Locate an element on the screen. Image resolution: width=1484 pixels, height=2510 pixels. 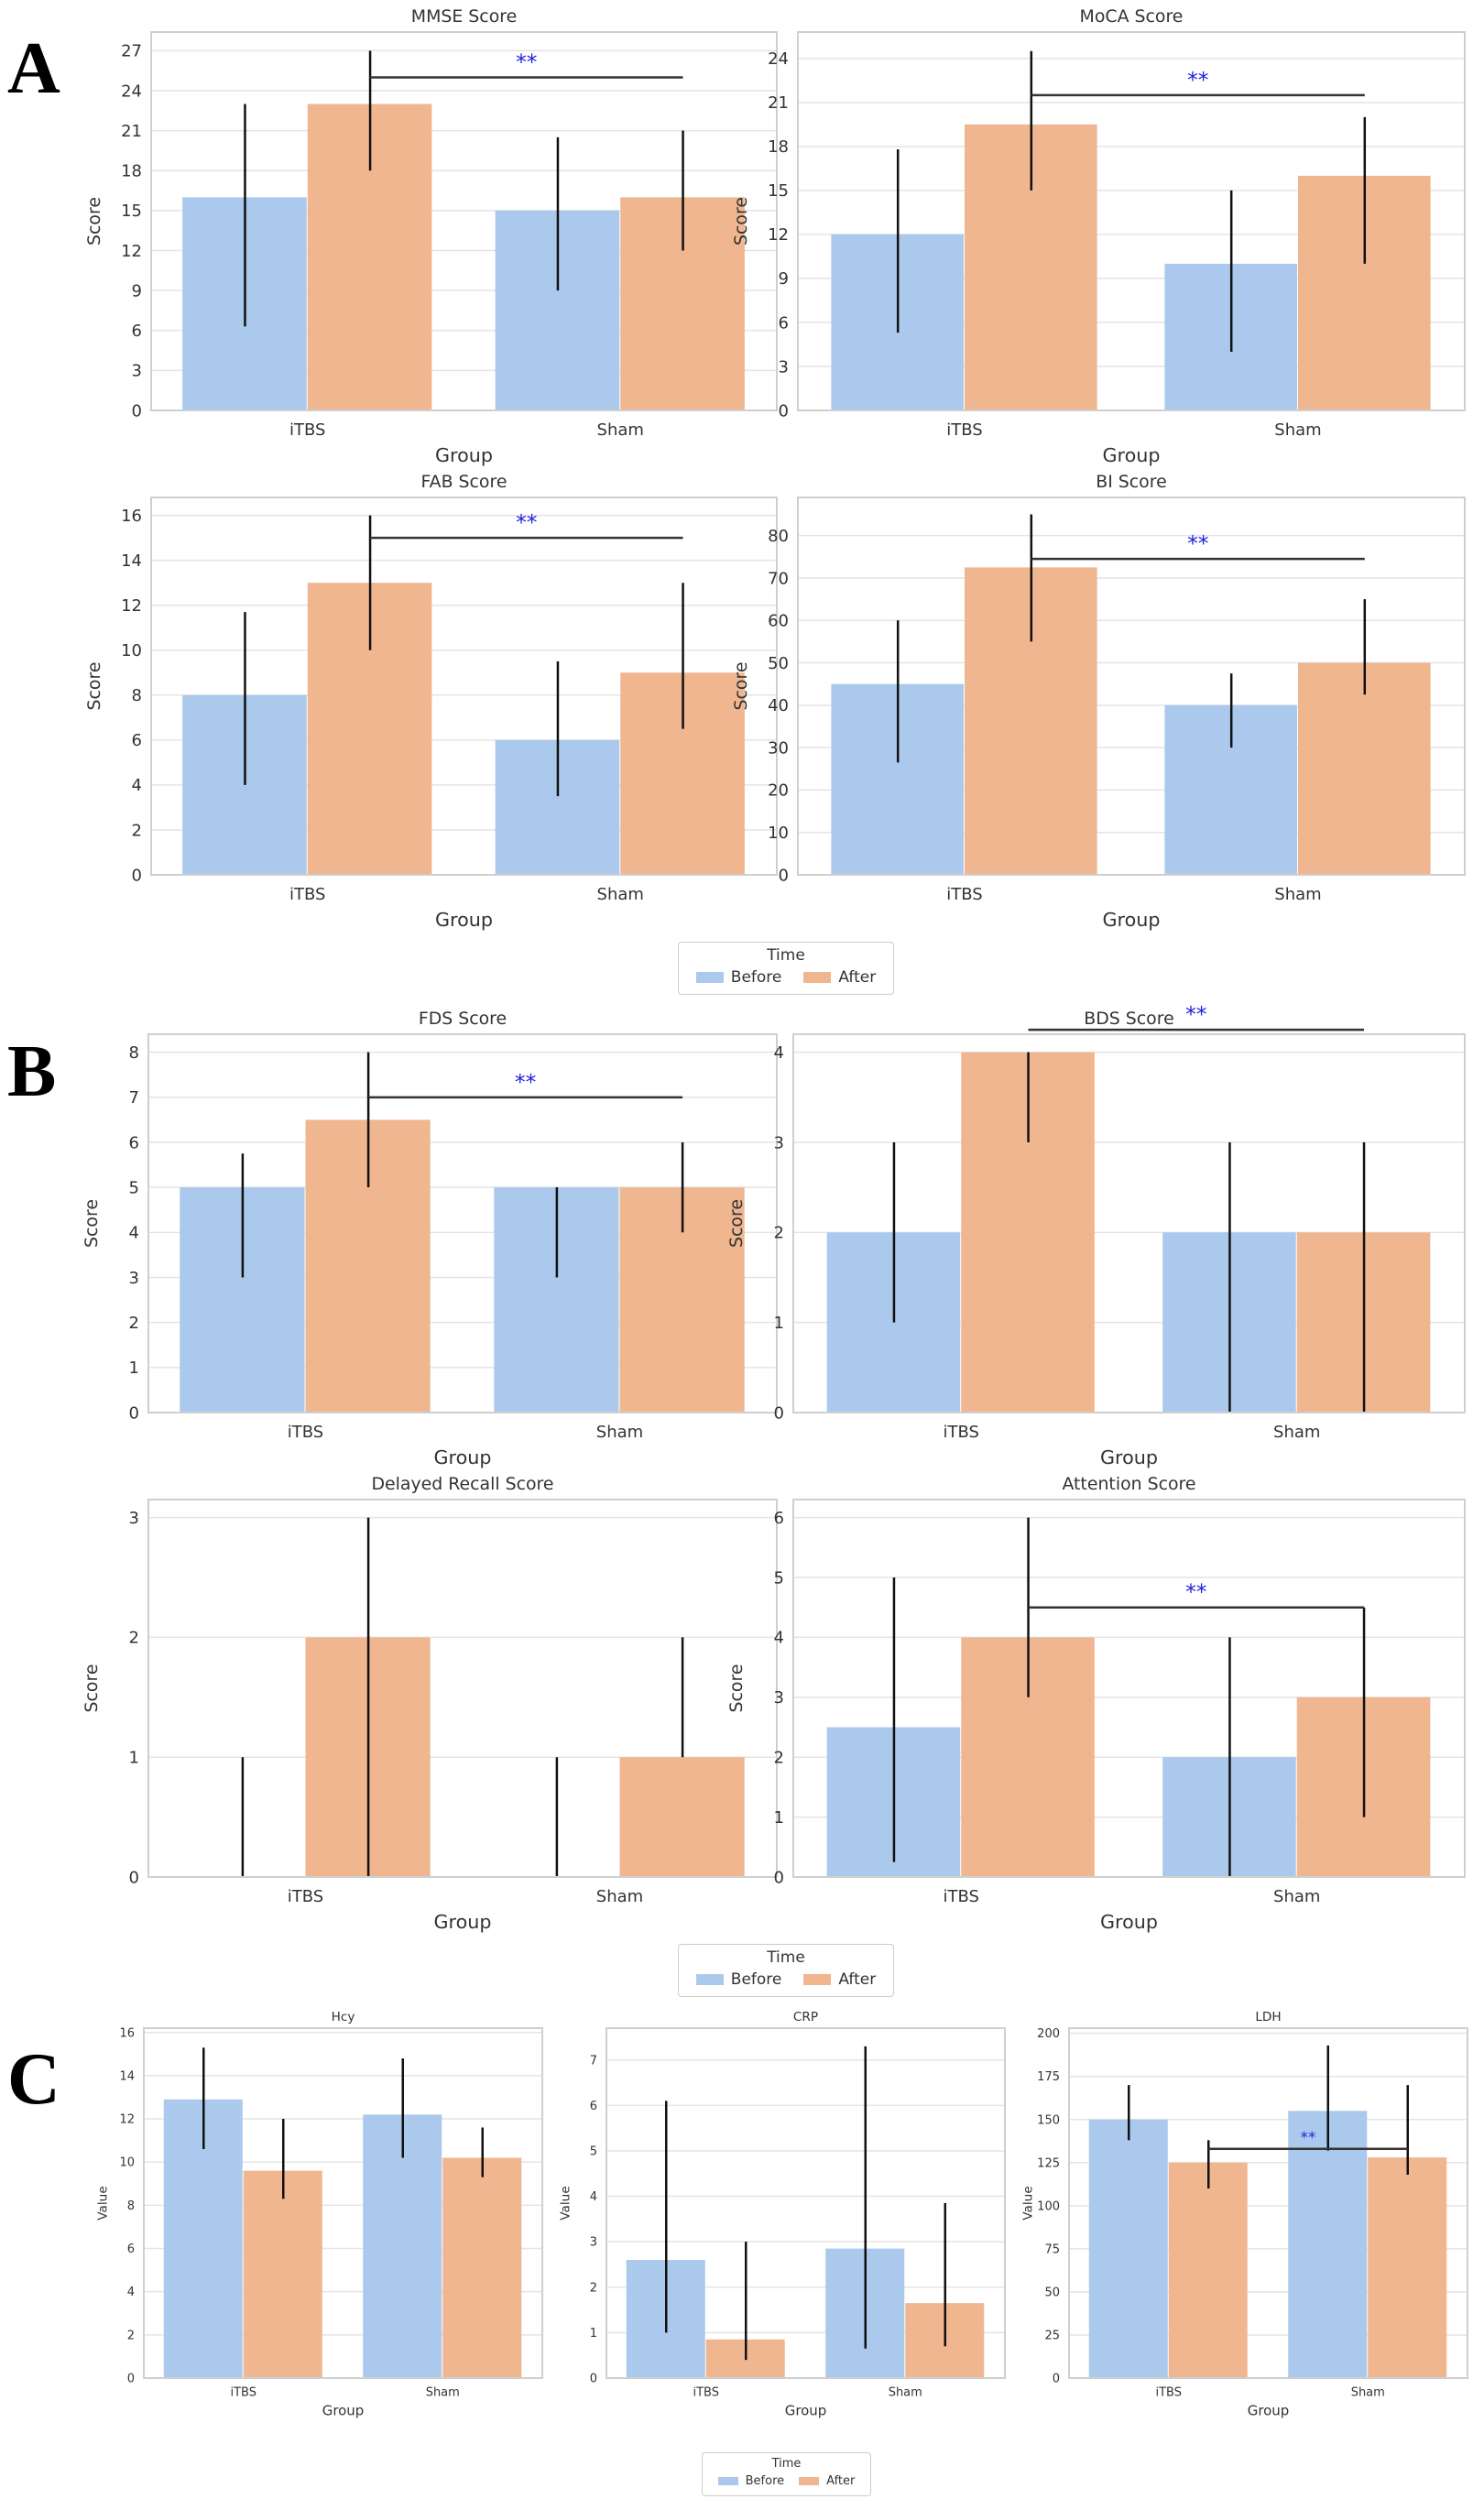
y-tick-label: 200 is located at coordinates (1048, 2034).